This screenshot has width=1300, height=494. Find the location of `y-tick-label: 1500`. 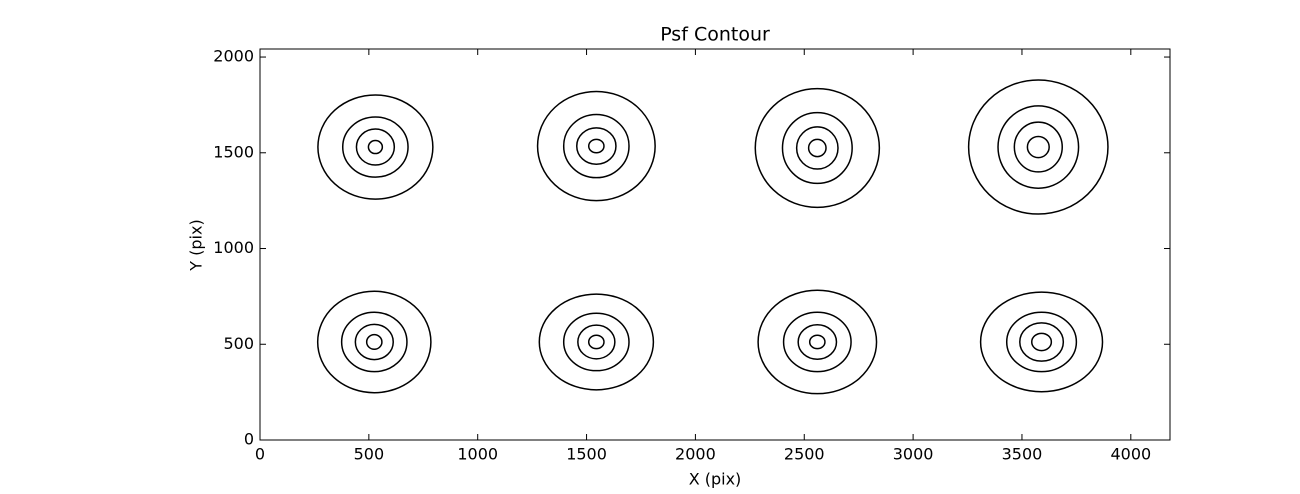

y-tick-label: 1500 is located at coordinates (233, 151).